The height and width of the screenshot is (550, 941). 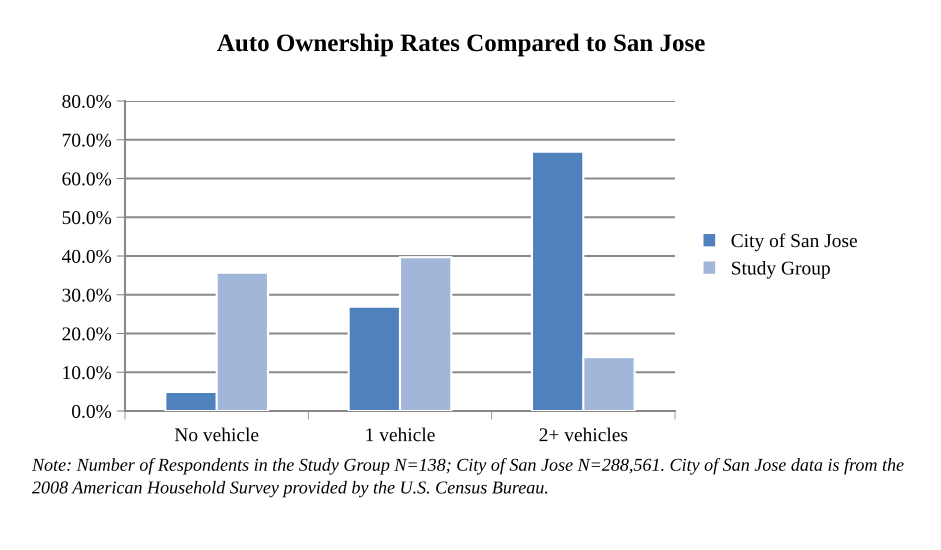 I want to click on y-tick-label: 50.0%, so click(x=87, y=217).